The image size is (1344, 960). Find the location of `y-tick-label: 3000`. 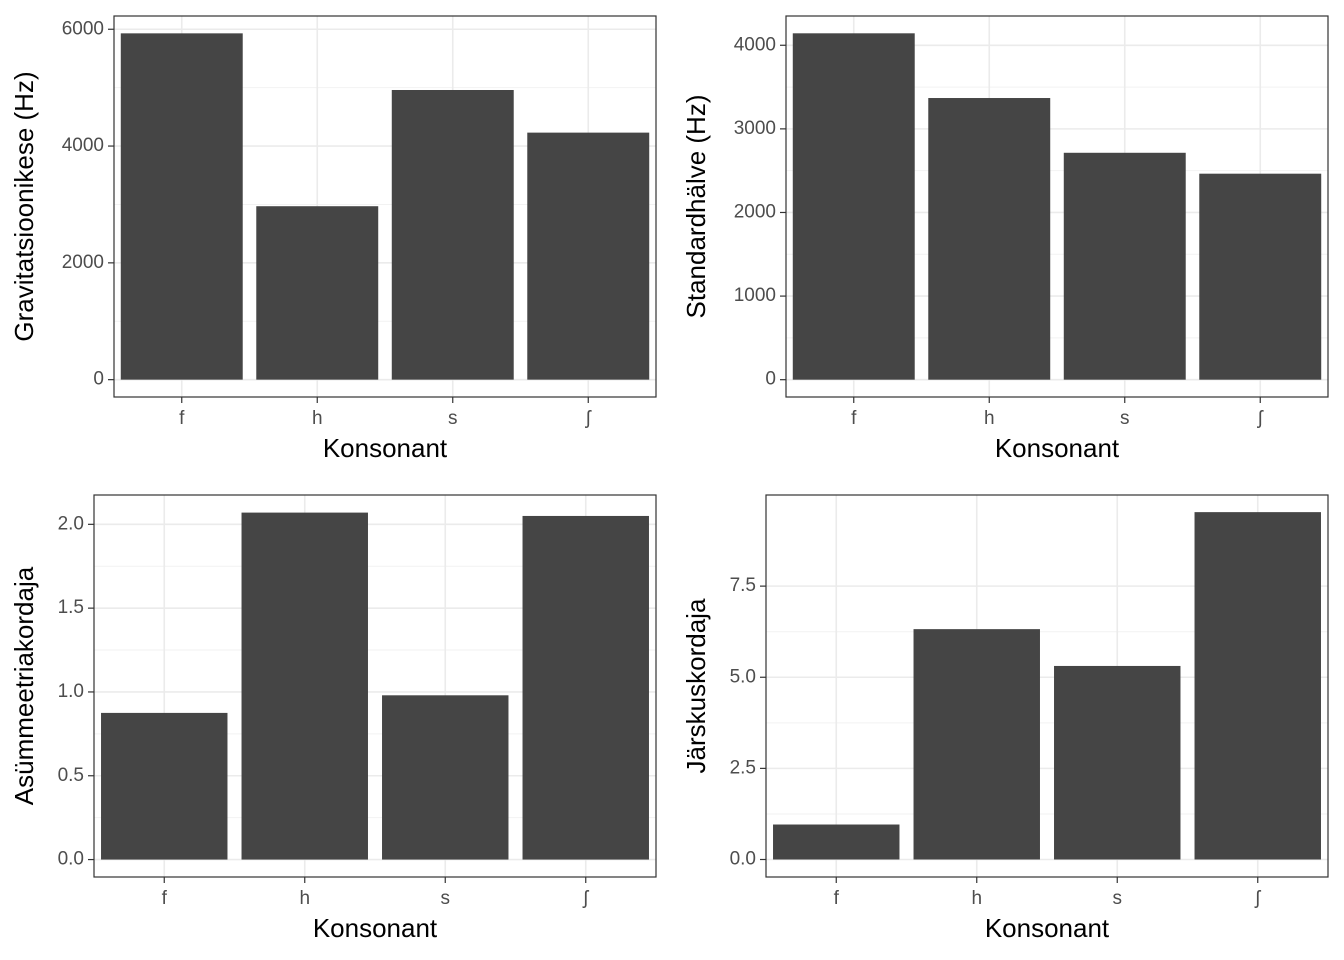

y-tick-label: 3000 is located at coordinates (755, 128).